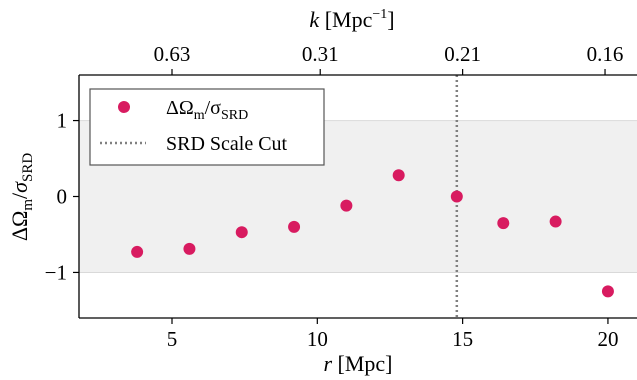 This screenshot has height=380, width=637. Describe the element at coordinates (320, 54) in the screenshot. I see `top-tick-label: 0.31` at that location.